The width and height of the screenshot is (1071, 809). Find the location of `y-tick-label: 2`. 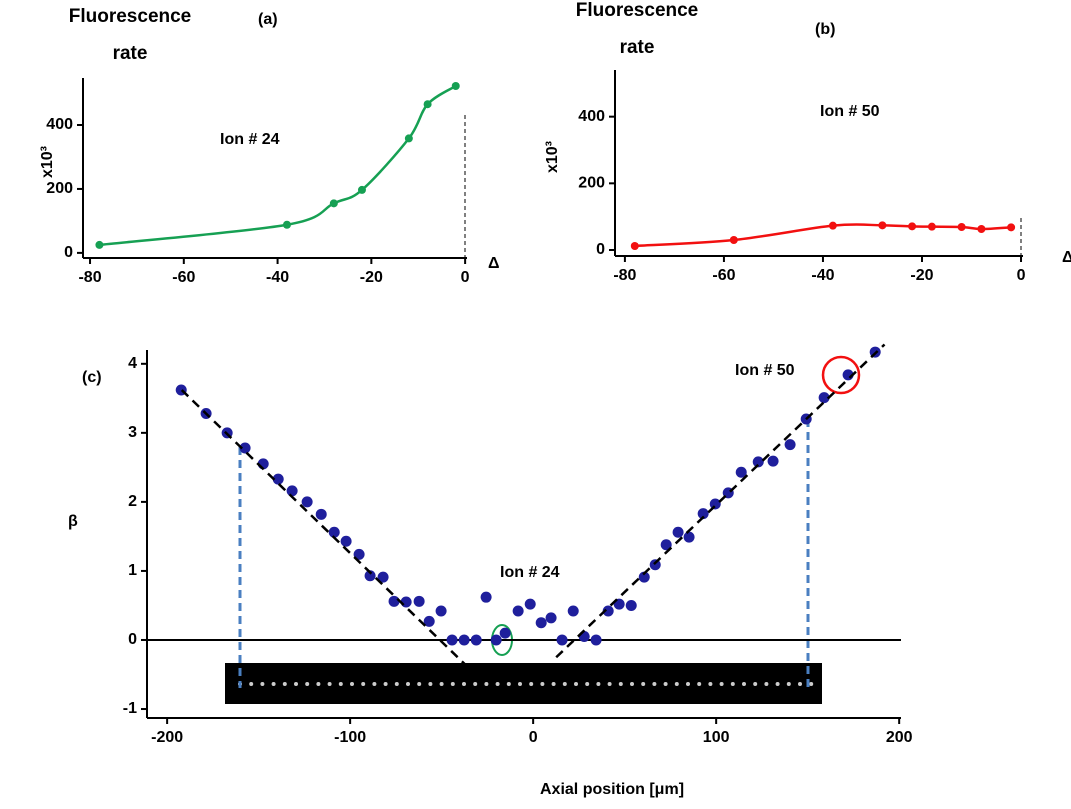

y-tick-label: 2 is located at coordinates (132, 501).